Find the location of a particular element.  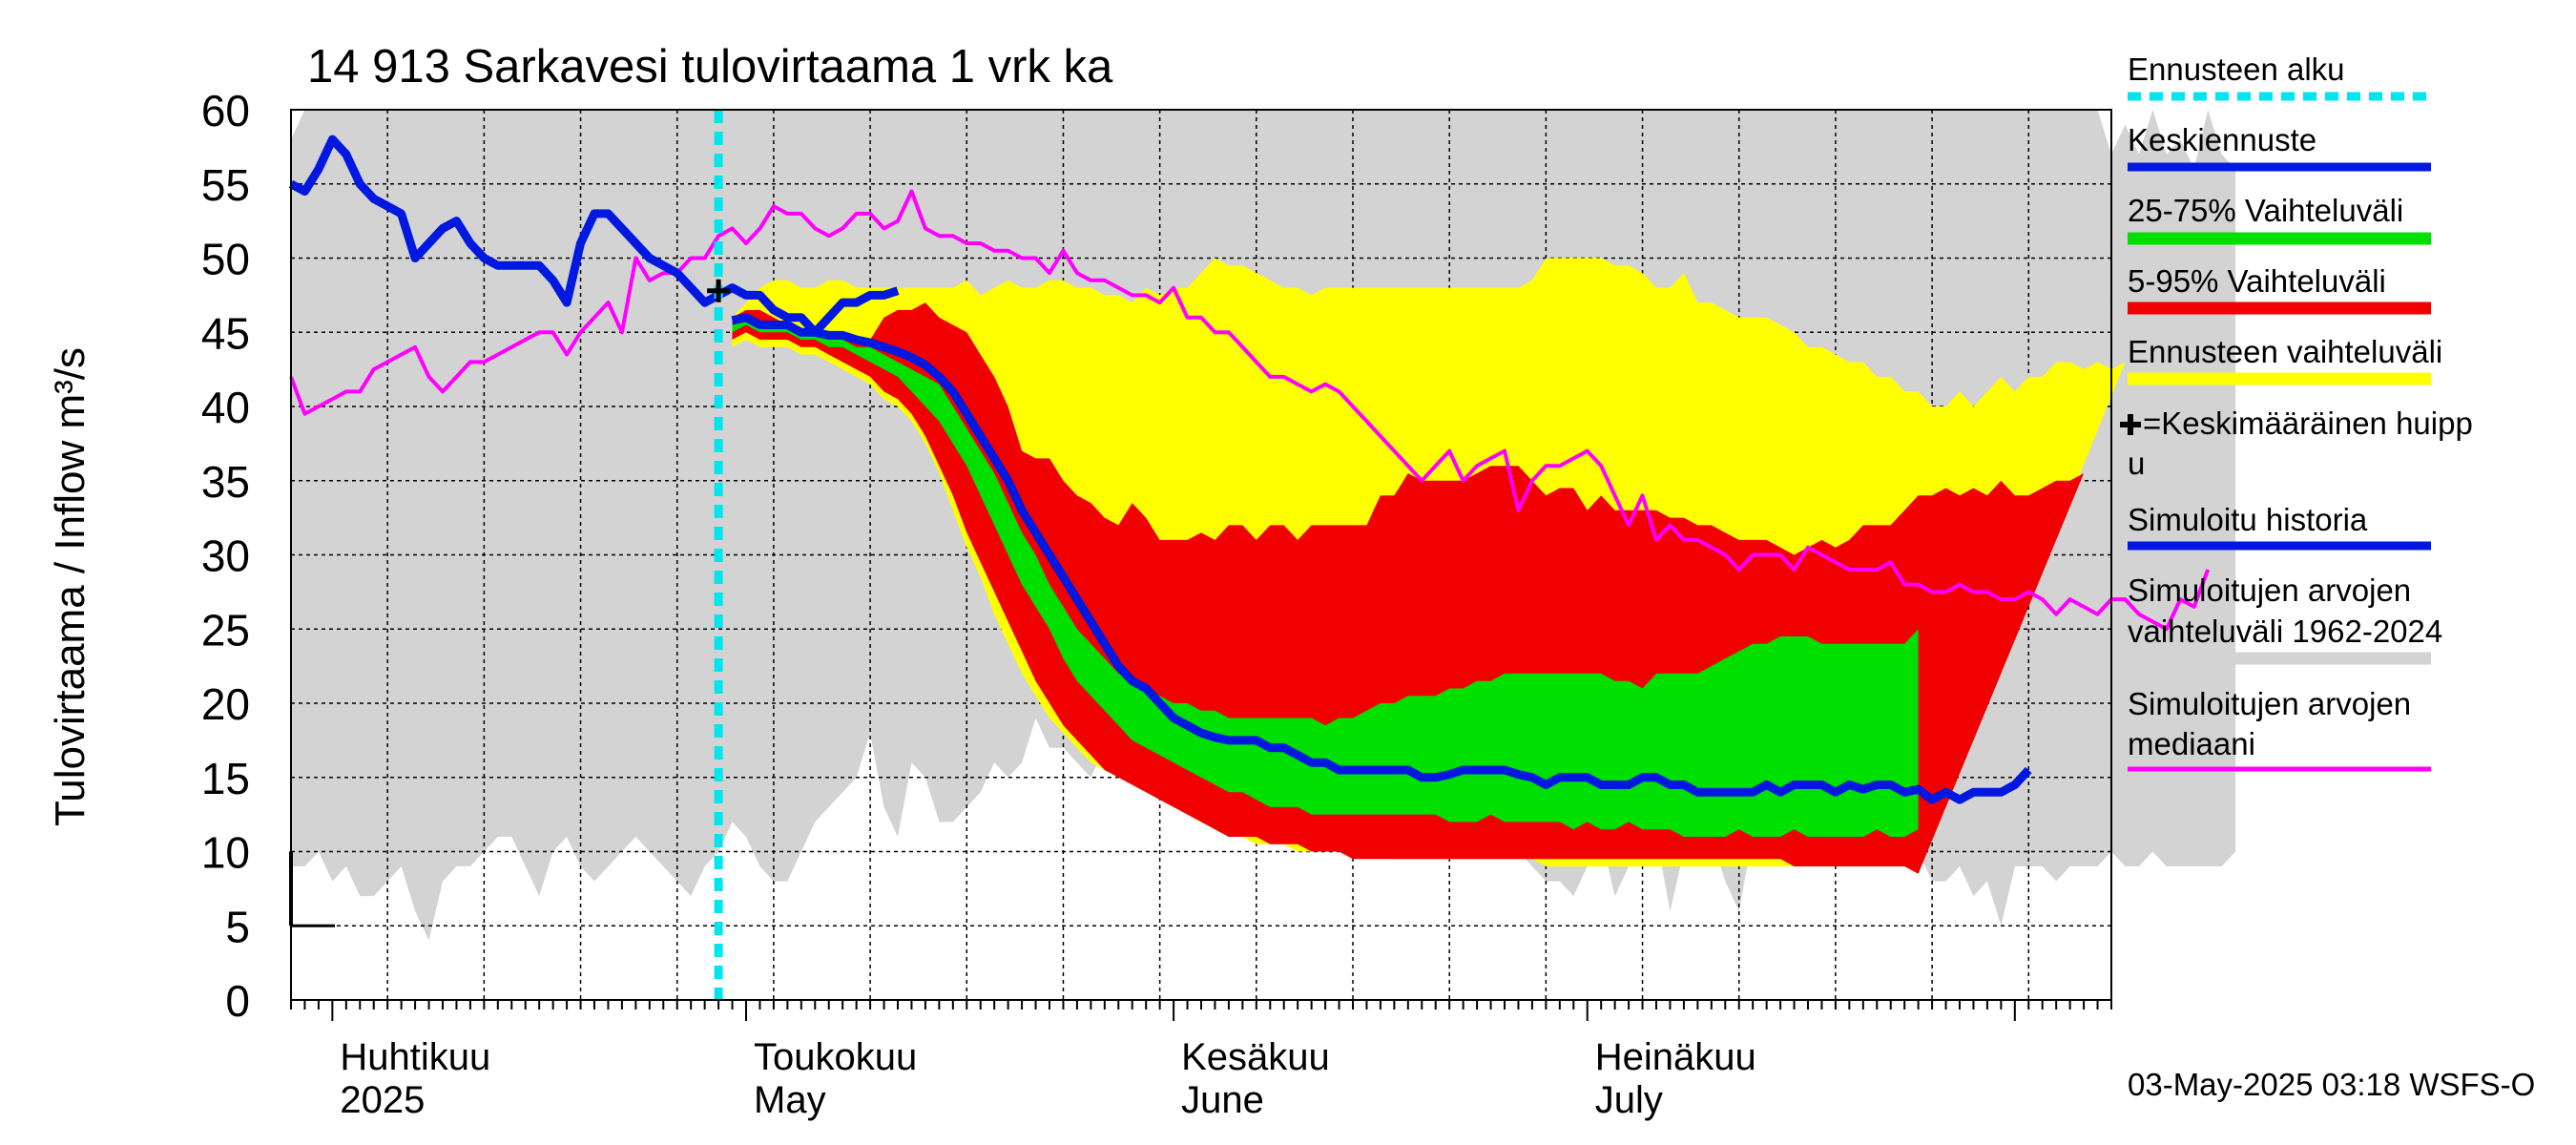

legend-label-mean-forecast: Keskiennuste is located at coordinates (2222, 139).